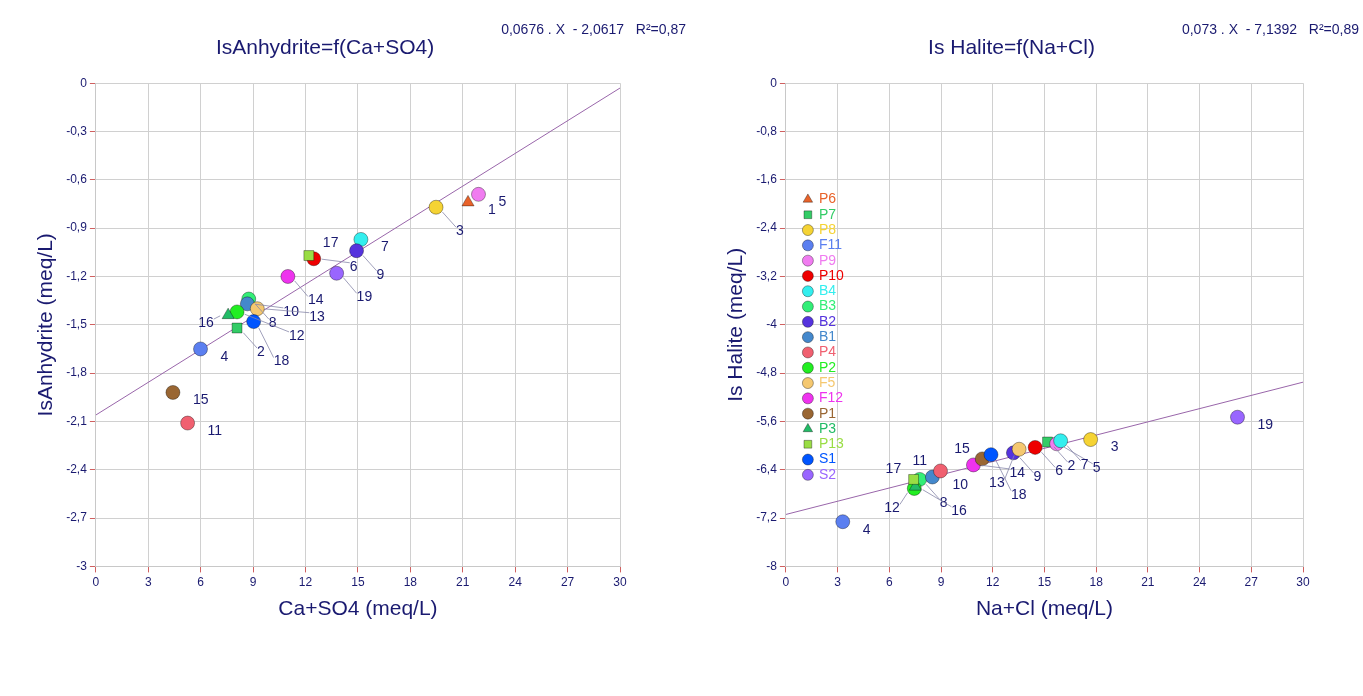 The image size is (1363, 696). Describe the element at coordinates (767, 179) in the screenshot. I see `y-tick-label: -1,6` at that location.